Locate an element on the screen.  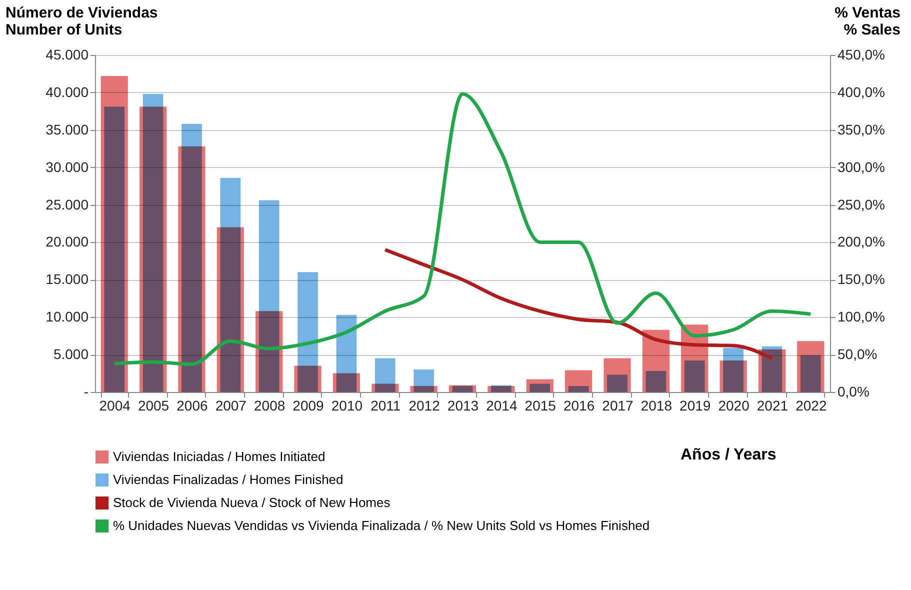
x-tick-label: 2009 is located at coordinates (308, 406).